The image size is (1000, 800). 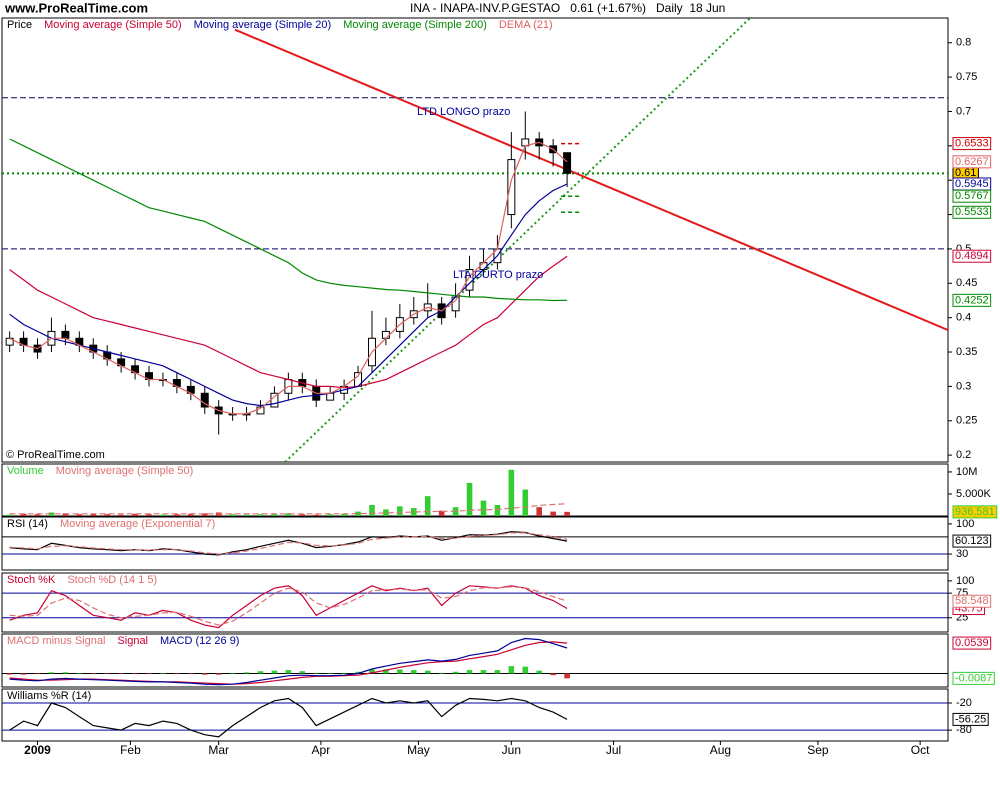 What do you see at coordinates (963, 111) in the screenshot?
I see `y-tick-label: 0.7` at bounding box center [963, 111].